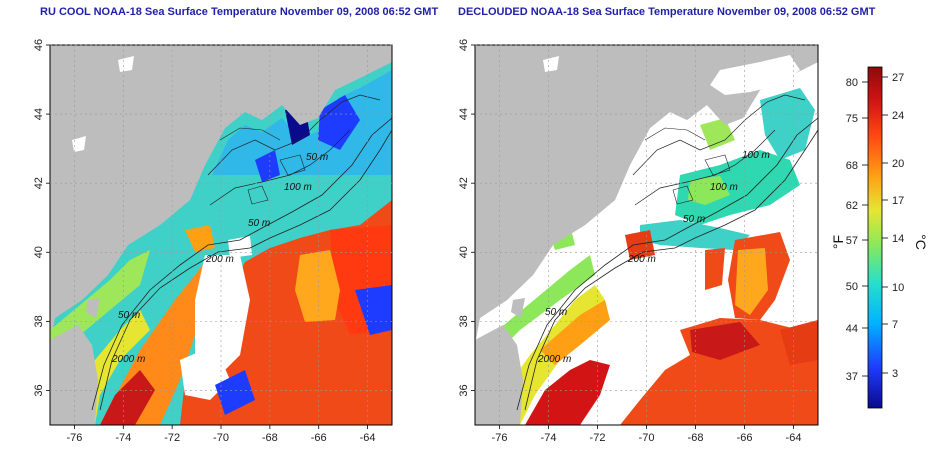 This screenshot has height=475, width=950. Describe the element at coordinates (898, 116) in the screenshot. I see `celsius-tick-label: 24` at that location.